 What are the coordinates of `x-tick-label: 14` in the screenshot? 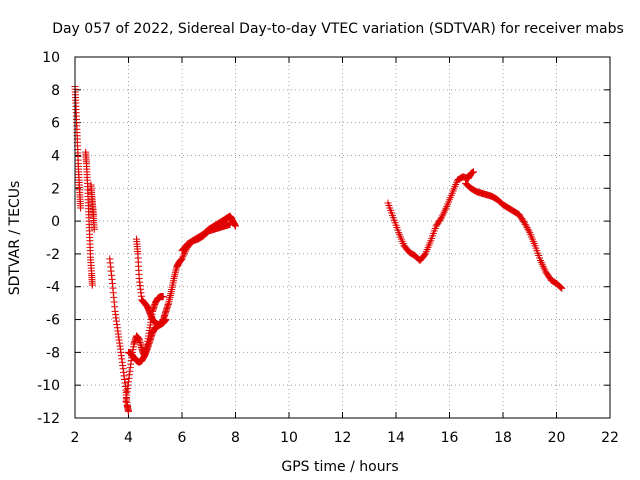 It's located at (396, 438).